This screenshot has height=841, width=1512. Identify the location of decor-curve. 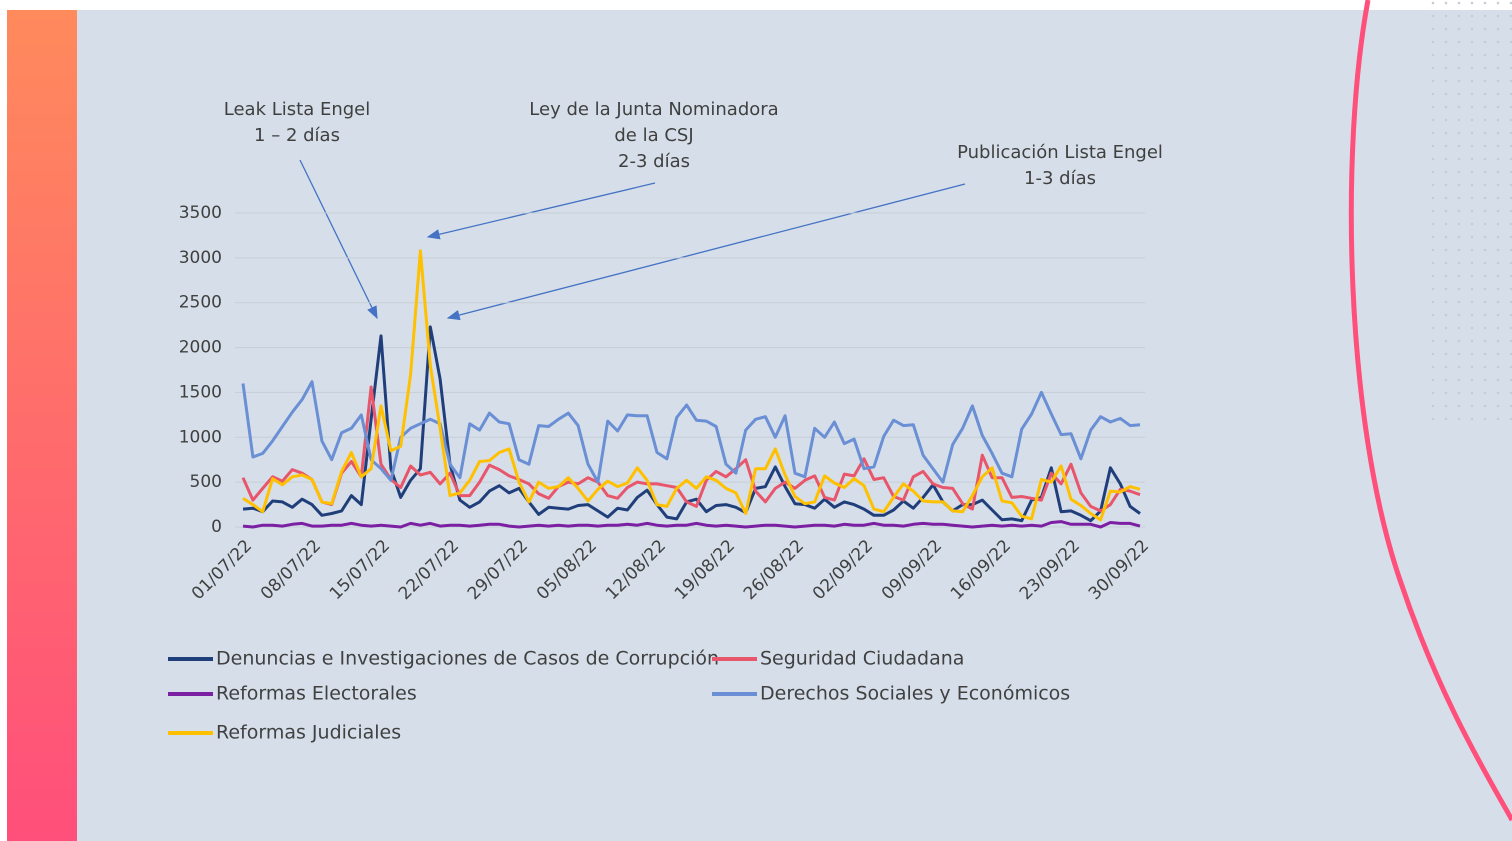
(1430, 411).